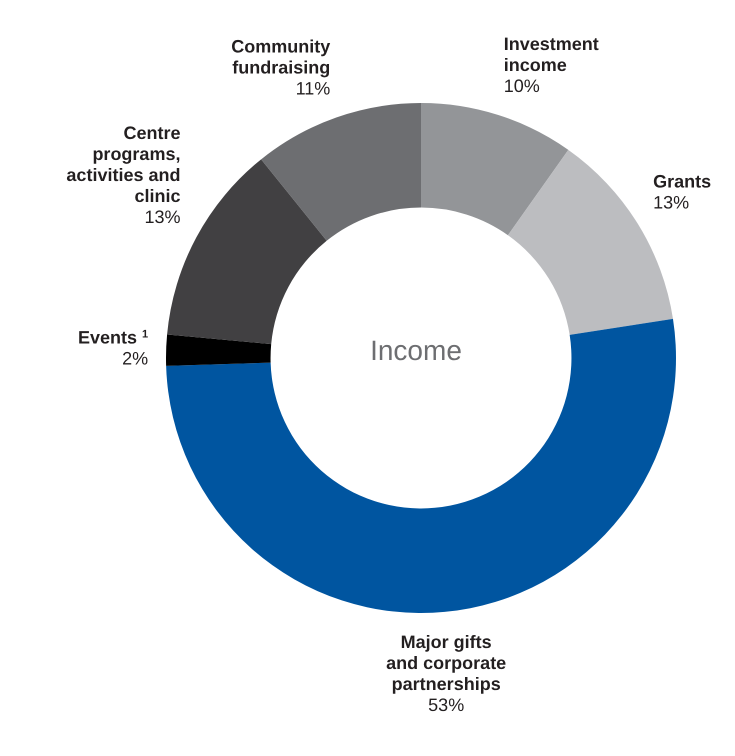  What do you see at coordinates (123, 164) in the screenshot?
I see `slice-label: Centre programs, activities and clinic` at bounding box center [123, 164].